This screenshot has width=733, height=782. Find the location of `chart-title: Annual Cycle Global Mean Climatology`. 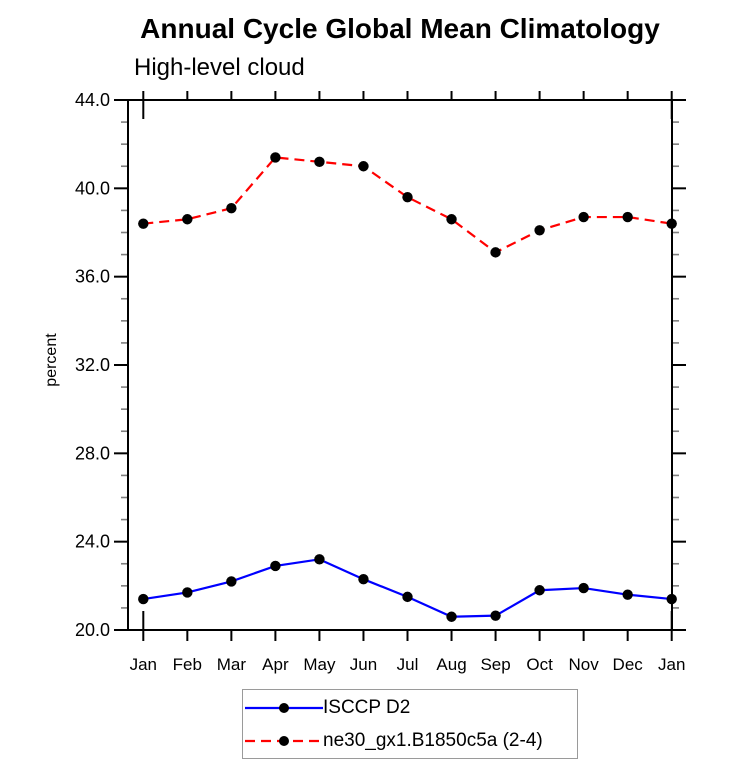

chart-title: Annual Cycle Global Mean Climatology is located at coordinates (400, 28).